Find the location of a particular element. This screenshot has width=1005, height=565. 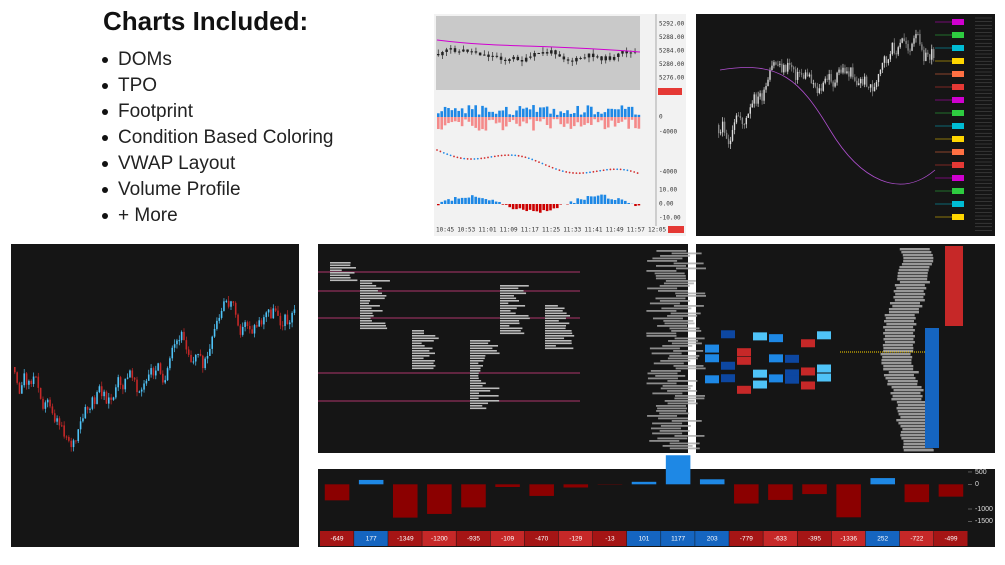

profile-panel is located at coordinates (845, 125).